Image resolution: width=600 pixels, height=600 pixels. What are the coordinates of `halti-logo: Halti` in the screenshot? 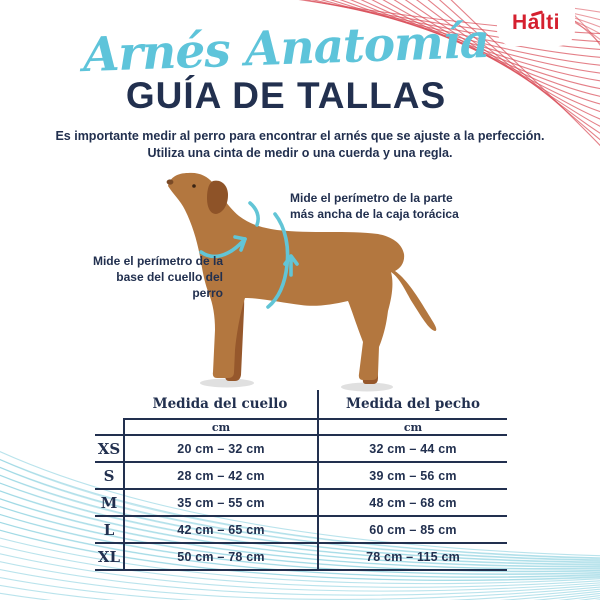 It's located at (536, 23).